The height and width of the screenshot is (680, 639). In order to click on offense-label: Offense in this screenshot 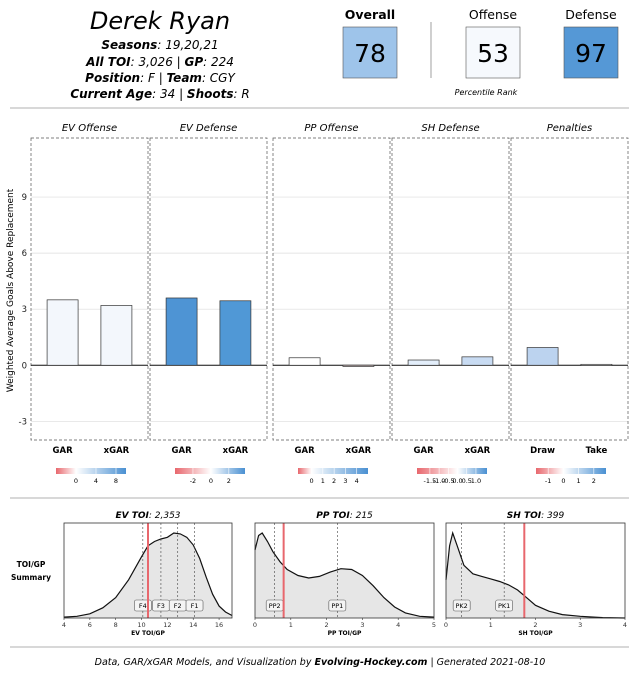, I will do `click(493, 14)`.